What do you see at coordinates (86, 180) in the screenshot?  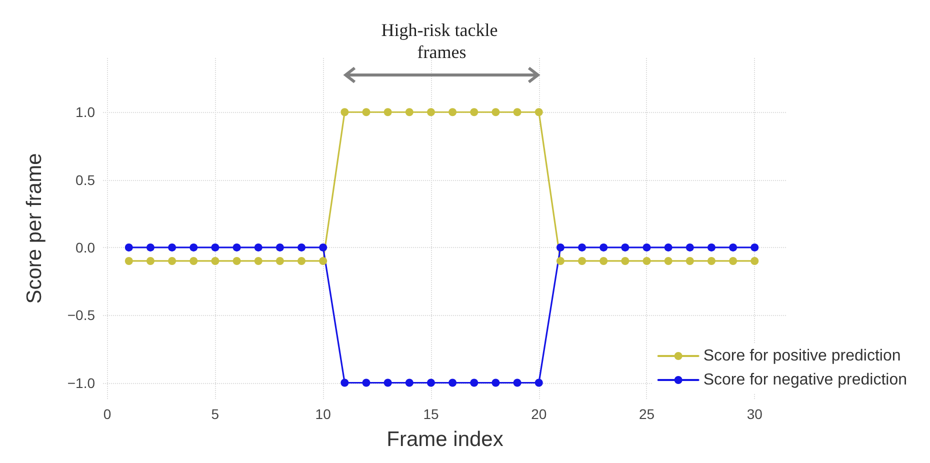 I see `y-tick-label: 0.5` at bounding box center [86, 180].